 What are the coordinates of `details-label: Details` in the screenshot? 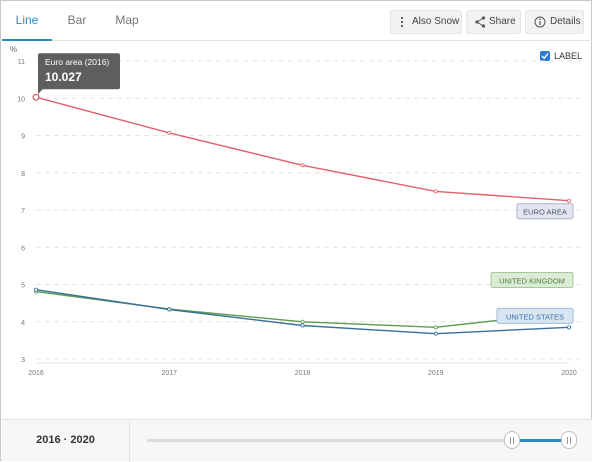 It's located at (565, 21).